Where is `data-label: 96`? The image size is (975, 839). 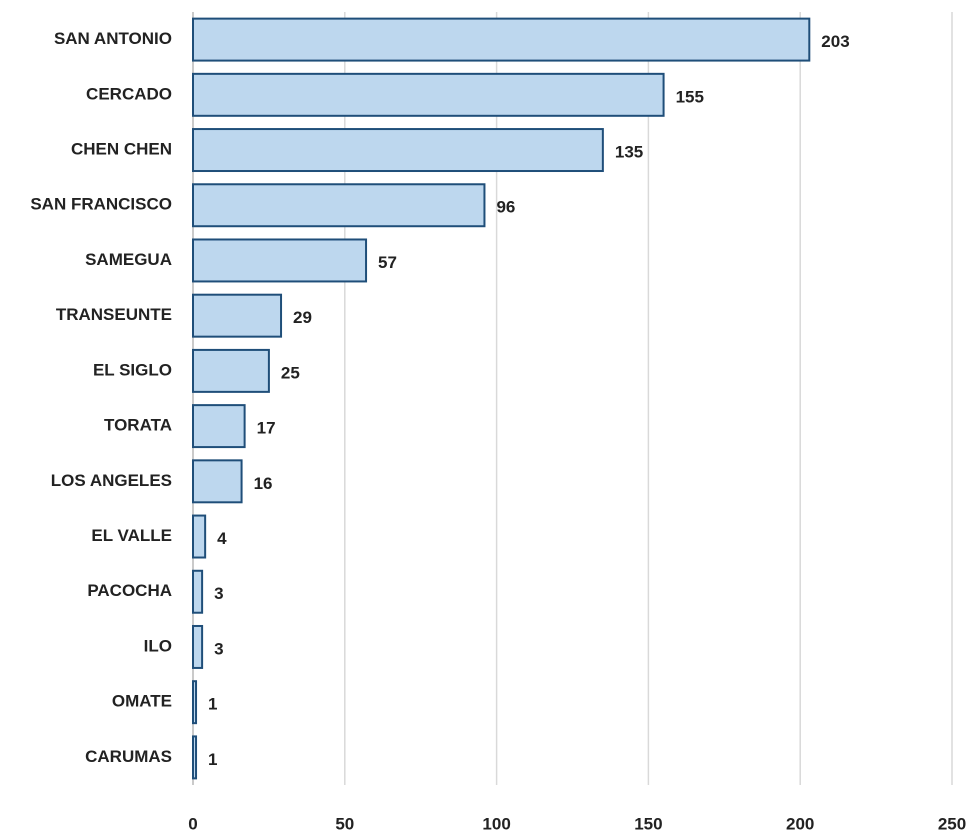 data-label: 96 is located at coordinates (505, 207).